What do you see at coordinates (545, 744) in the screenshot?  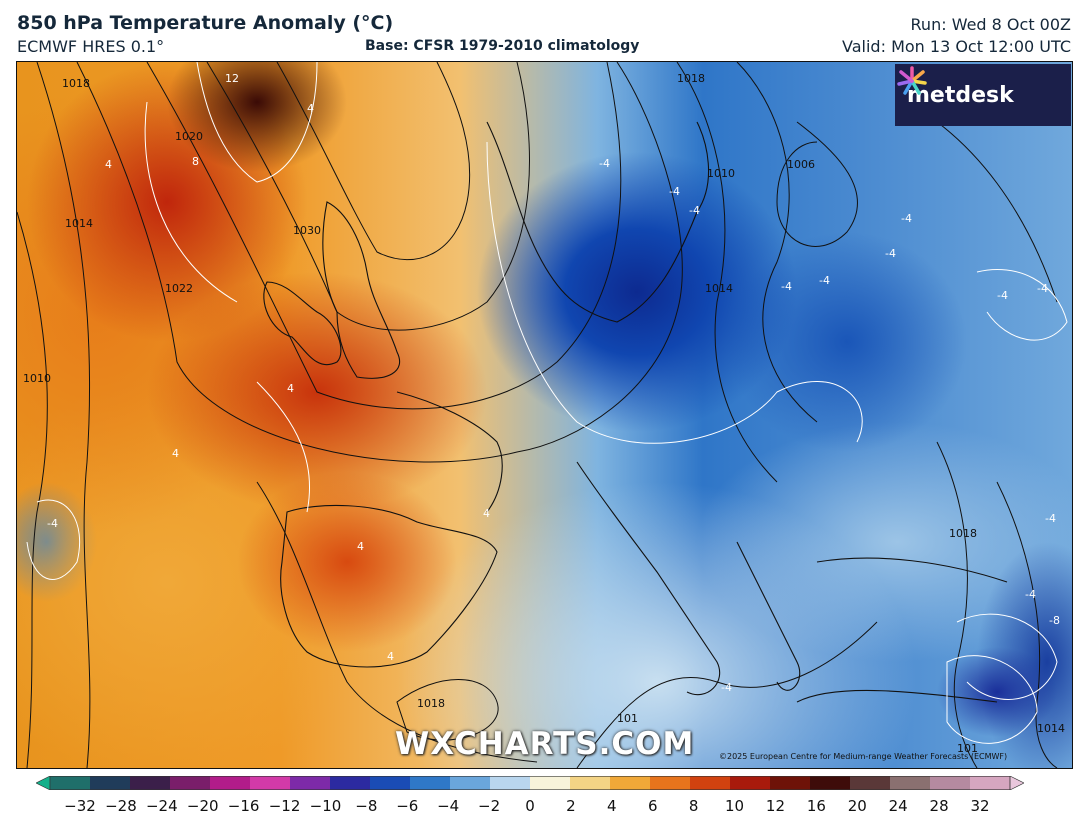 I see `wxcharts-watermark: WXCHARTS.COM` at bounding box center [545, 744].